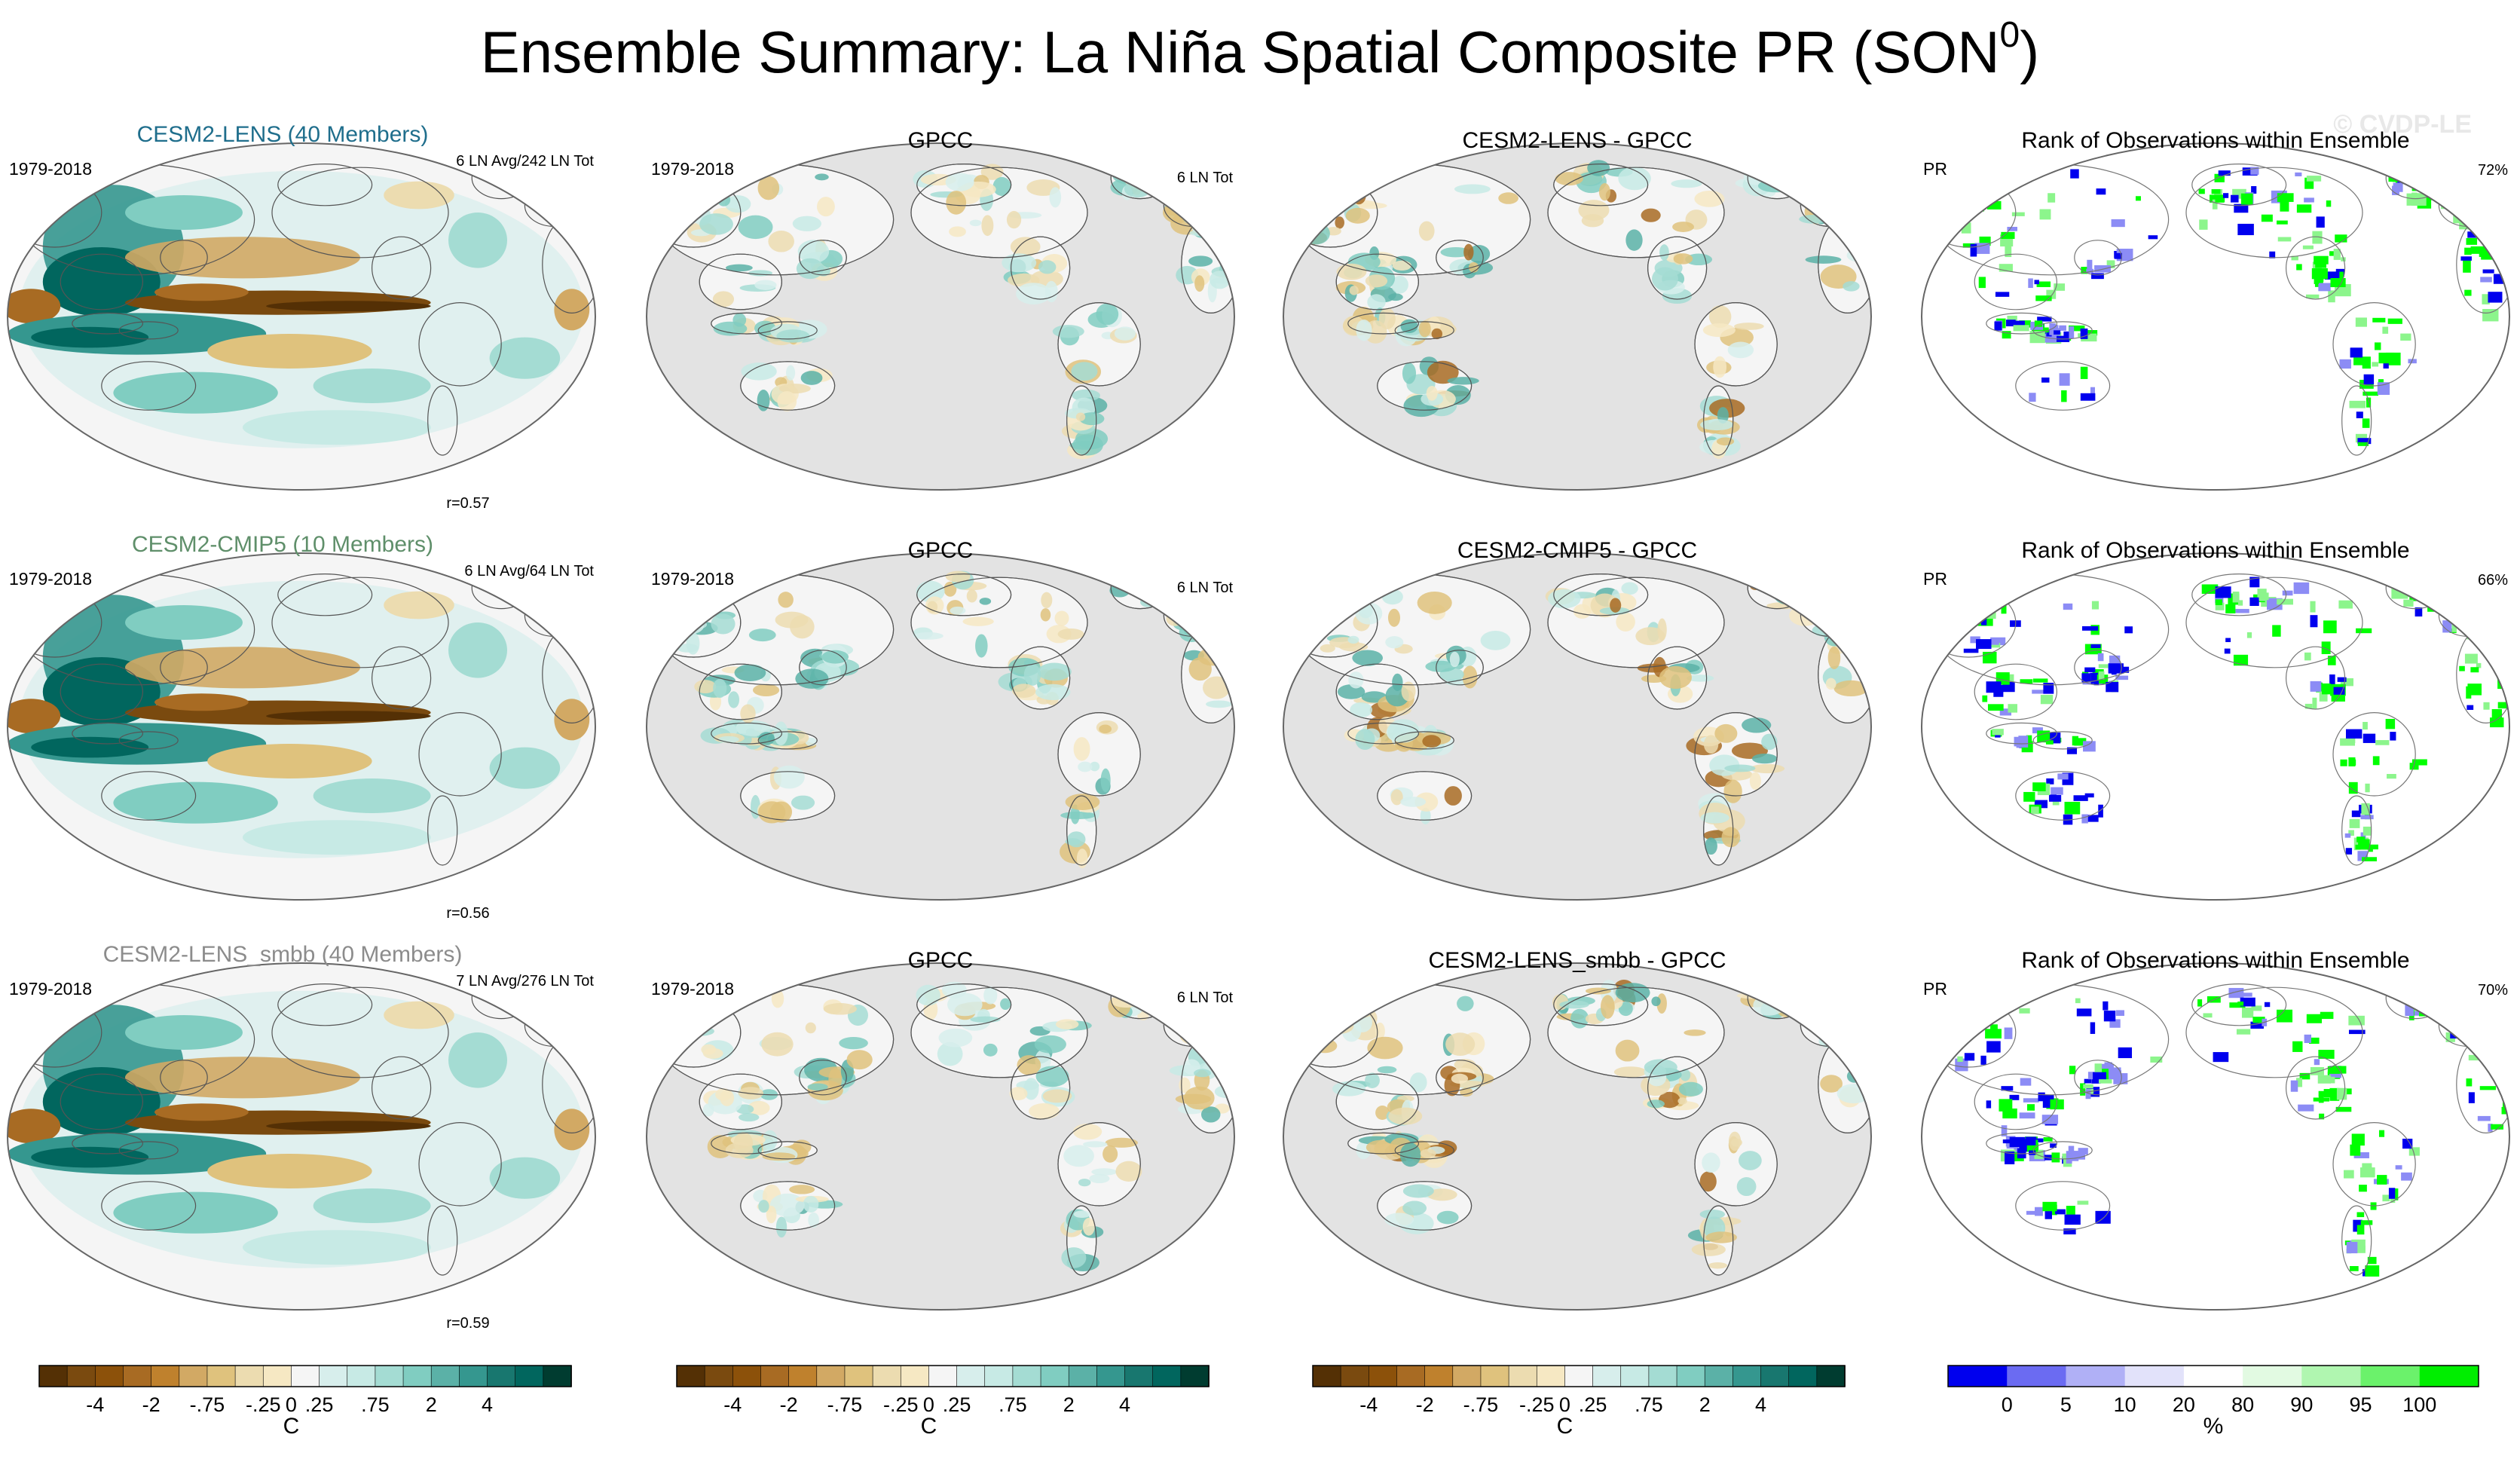 Image resolution: width=2520 pixels, height=1462 pixels. What do you see at coordinates (940, 309) in the screenshot?
I see `panel-r1-c2: GPCC 1979-2018 6 LN Tot` at bounding box center [940, 309].